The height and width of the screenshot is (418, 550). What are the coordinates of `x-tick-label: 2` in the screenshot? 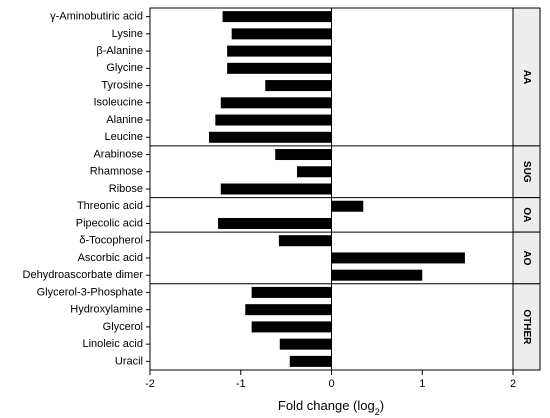 It's located at (513, 384).